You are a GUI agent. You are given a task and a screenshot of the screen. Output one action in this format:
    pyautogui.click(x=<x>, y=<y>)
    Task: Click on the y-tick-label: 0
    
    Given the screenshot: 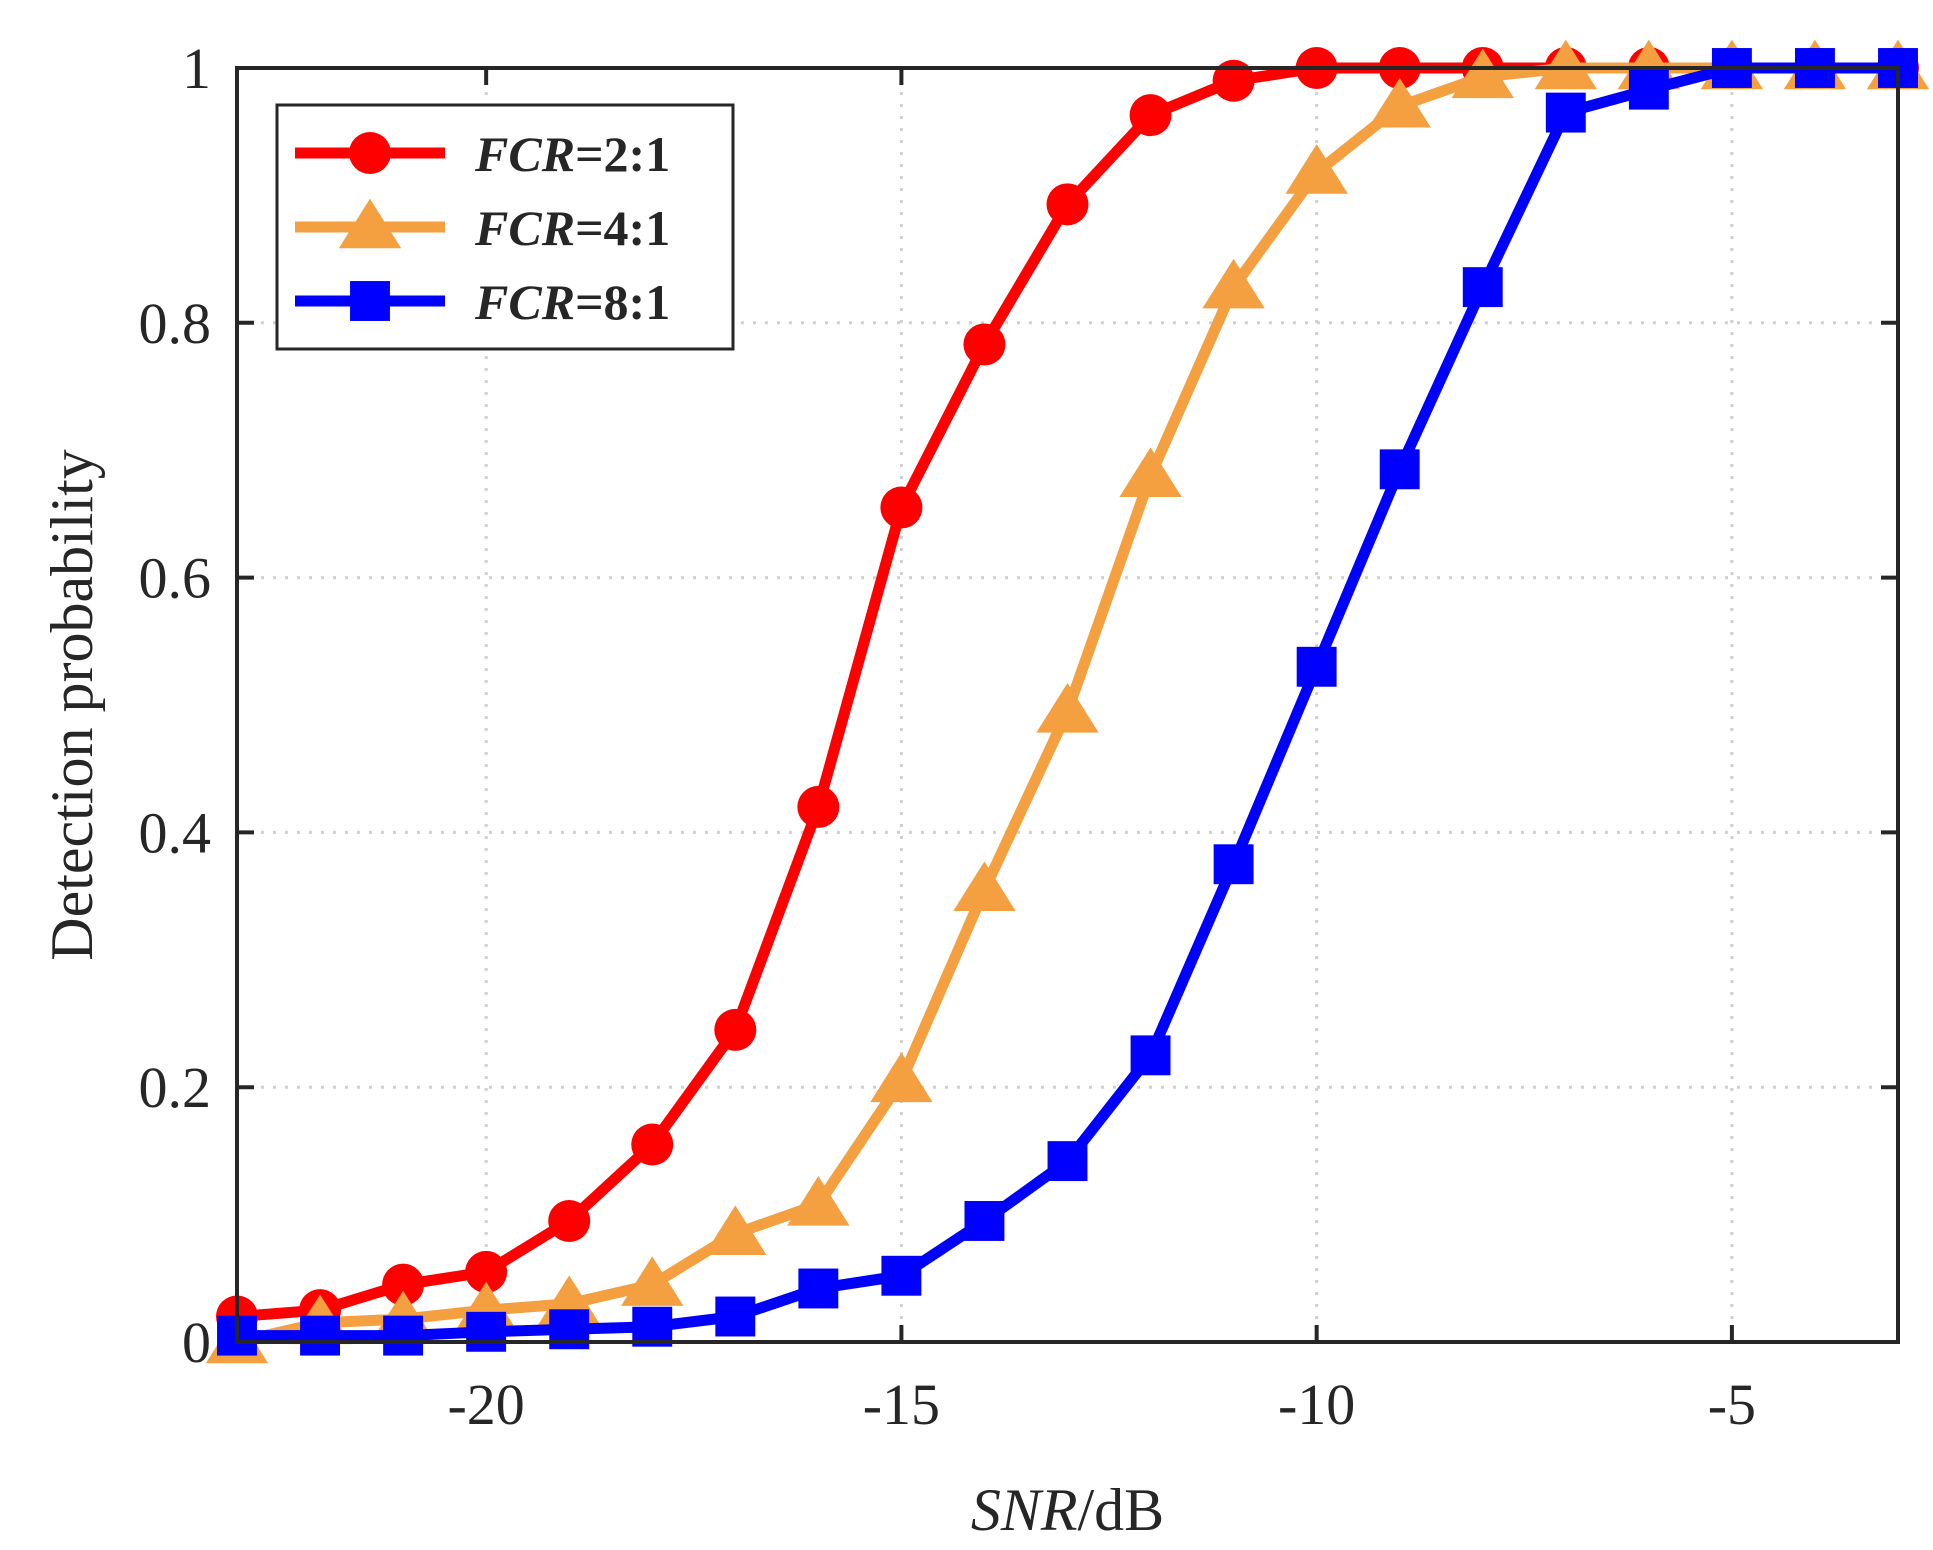 What is the action you would take?
    pyautogui.click(x=196, y=1342)
    